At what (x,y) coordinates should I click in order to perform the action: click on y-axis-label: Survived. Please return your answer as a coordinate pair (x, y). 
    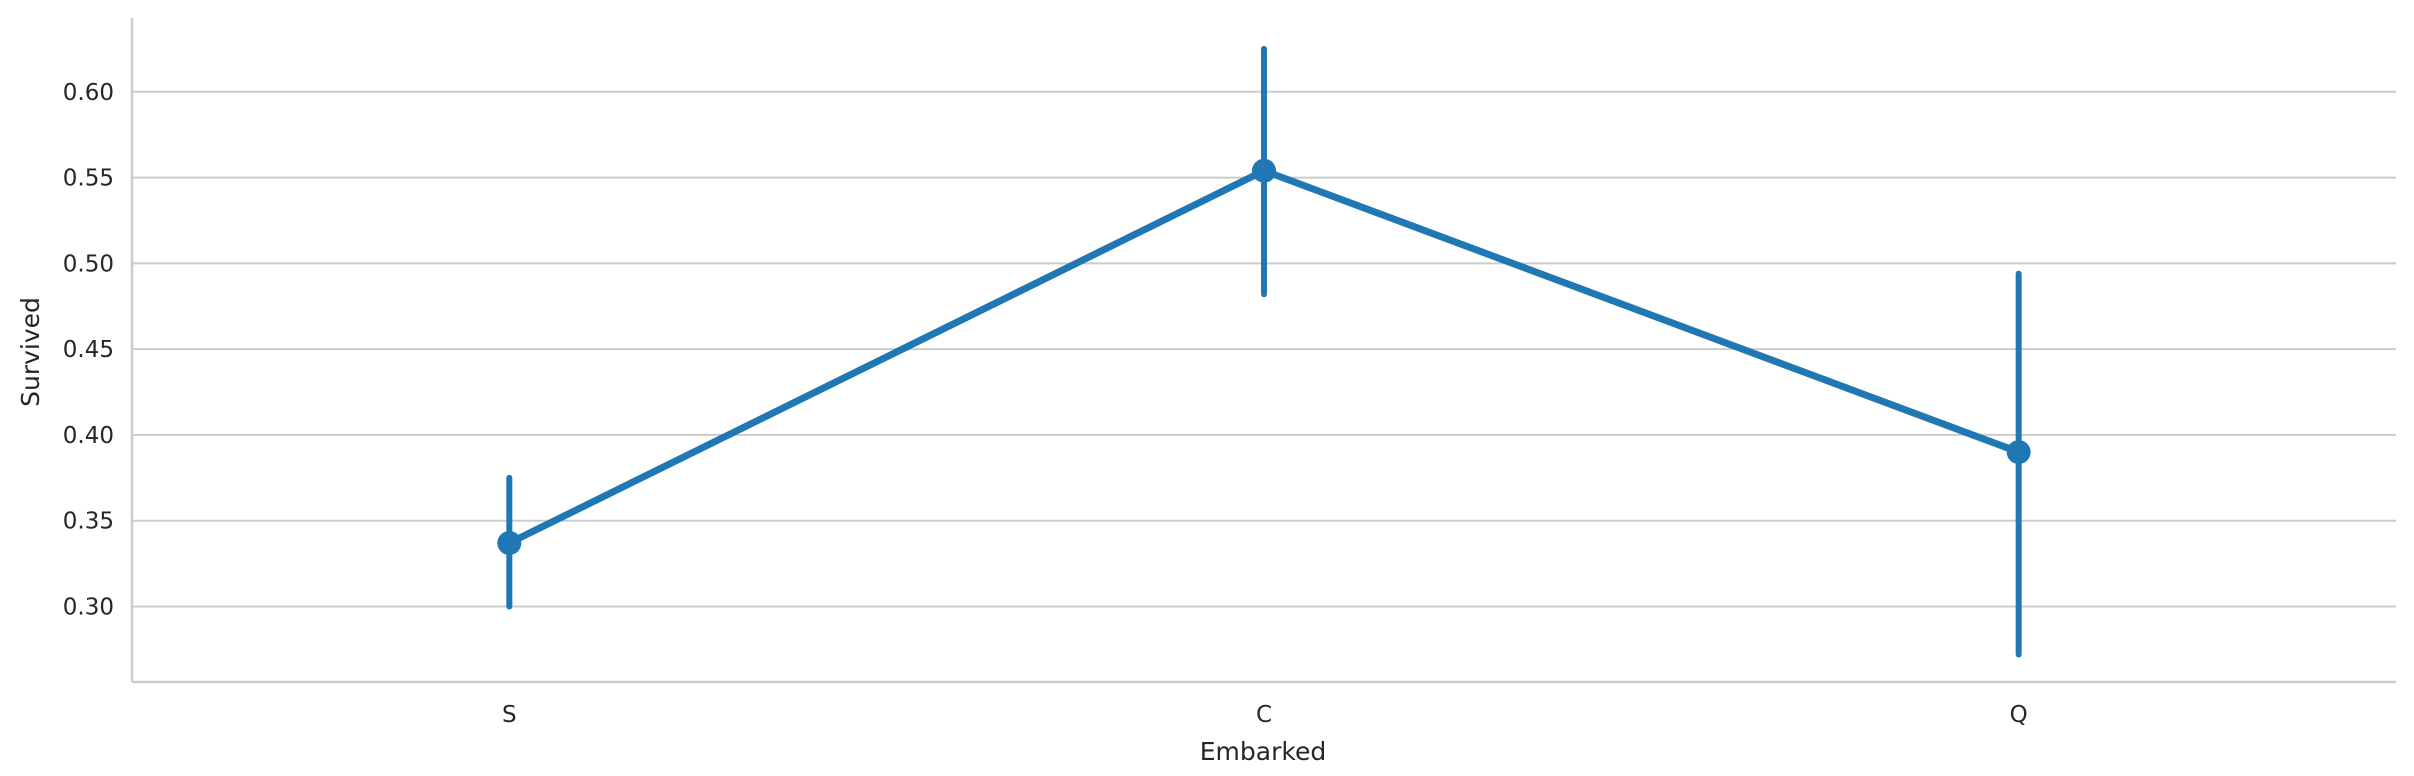
    Looking at the image, I should click on (30, 352).